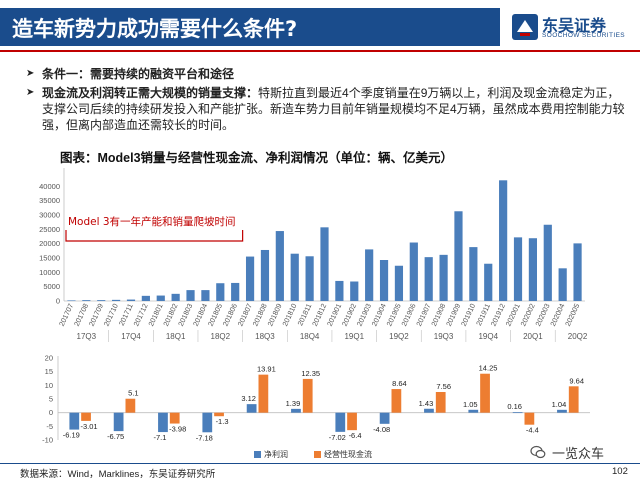 The width and height of the screenshot is (640, 480). I want to click on data-label: -7.1, so click(159, 437).